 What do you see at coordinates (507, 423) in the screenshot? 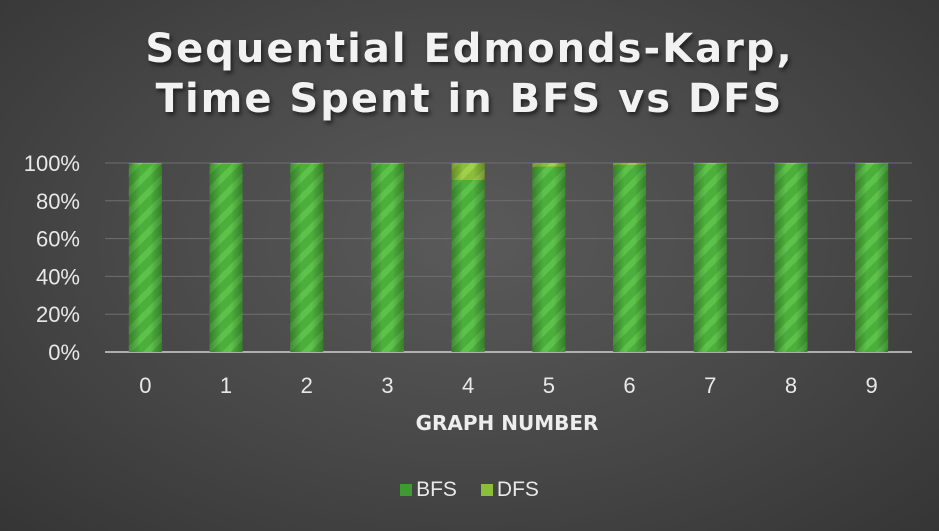
I see `x-axis-label: GRAPH NUMBER` at bounding box center [507, 423].